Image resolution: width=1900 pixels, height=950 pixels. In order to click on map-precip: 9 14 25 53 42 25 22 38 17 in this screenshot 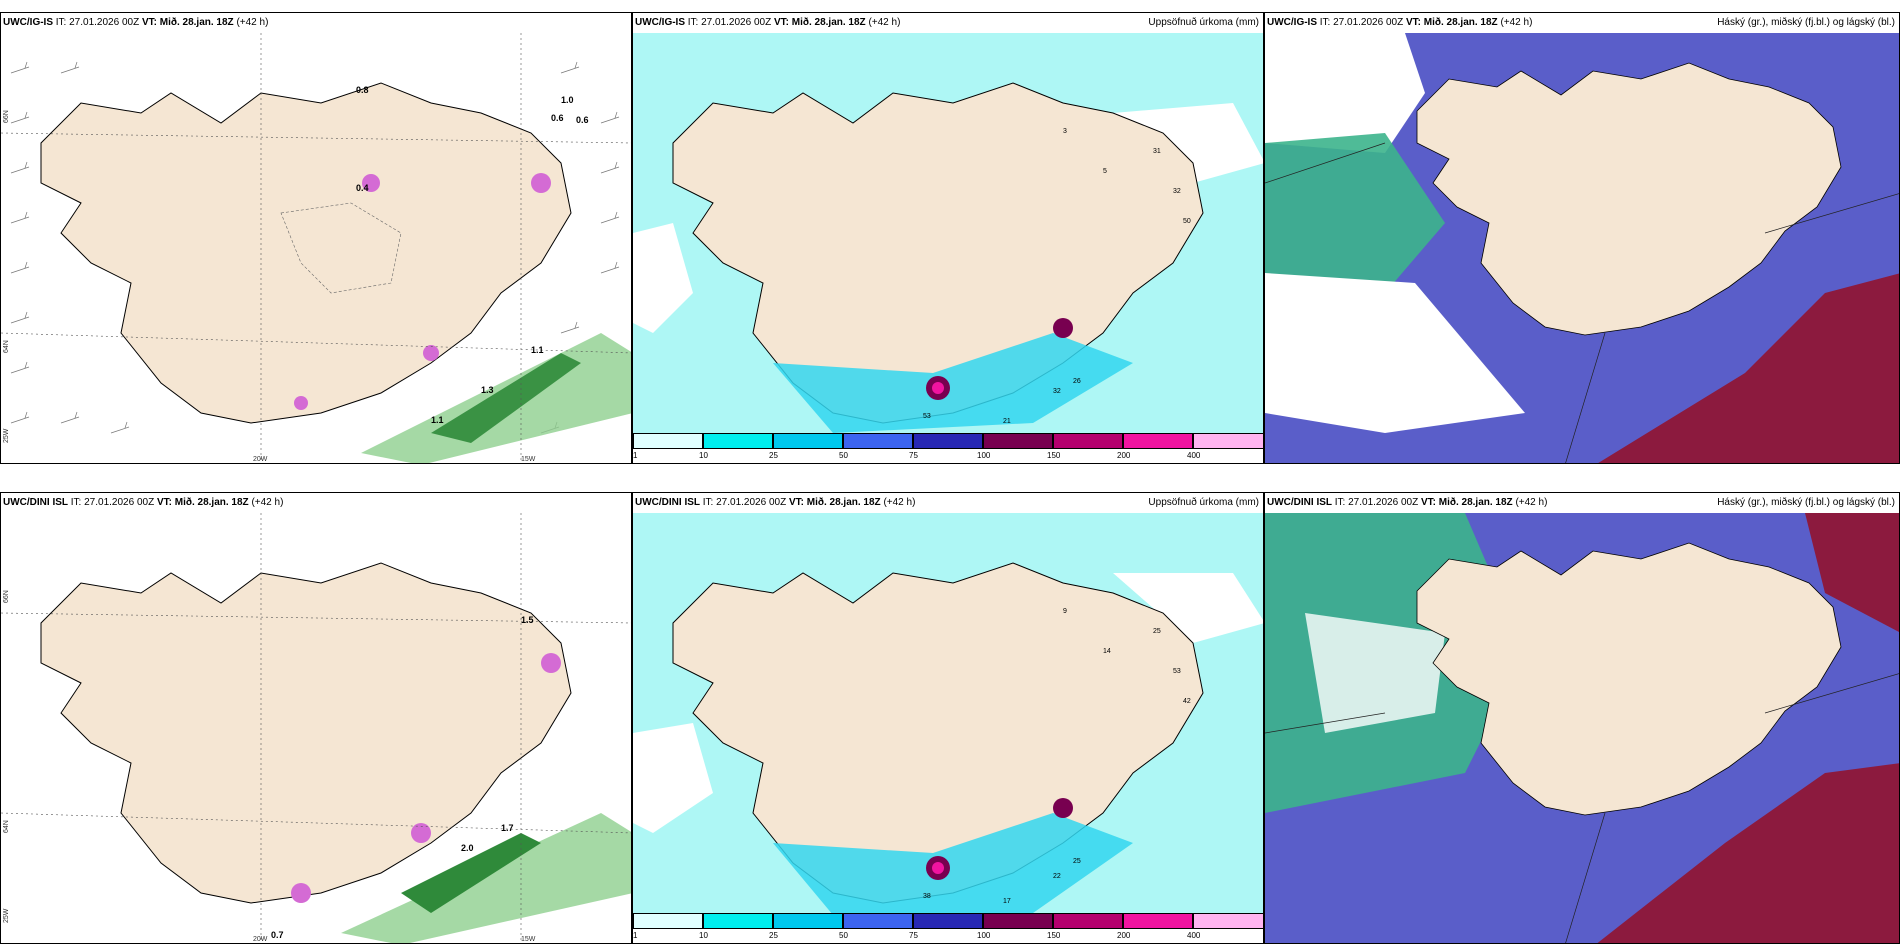, I will do `click(948, 714)`.